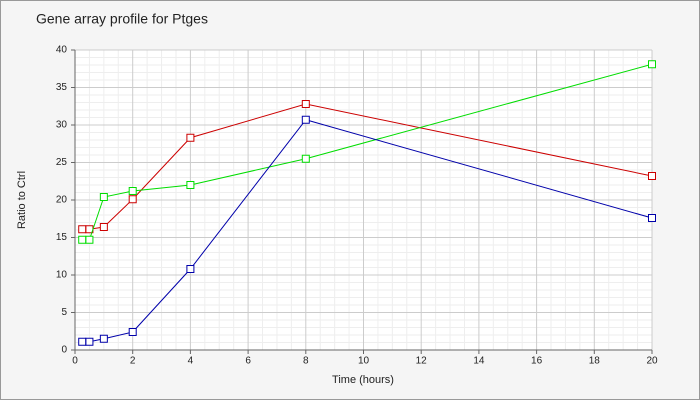 This screenshot has height=400, width=700. What do you see at coordinates (75, 361) in the screenshot?
I see `x-tick-label: 0` at bounding box center [75, 361].